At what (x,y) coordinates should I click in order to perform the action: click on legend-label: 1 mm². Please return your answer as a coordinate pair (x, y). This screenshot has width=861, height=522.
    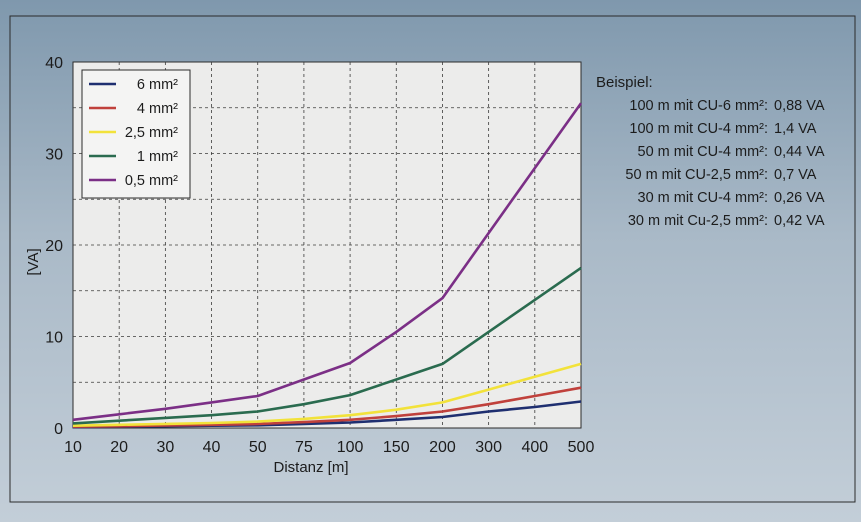
    Looking at the image, I should click on (157, 157).